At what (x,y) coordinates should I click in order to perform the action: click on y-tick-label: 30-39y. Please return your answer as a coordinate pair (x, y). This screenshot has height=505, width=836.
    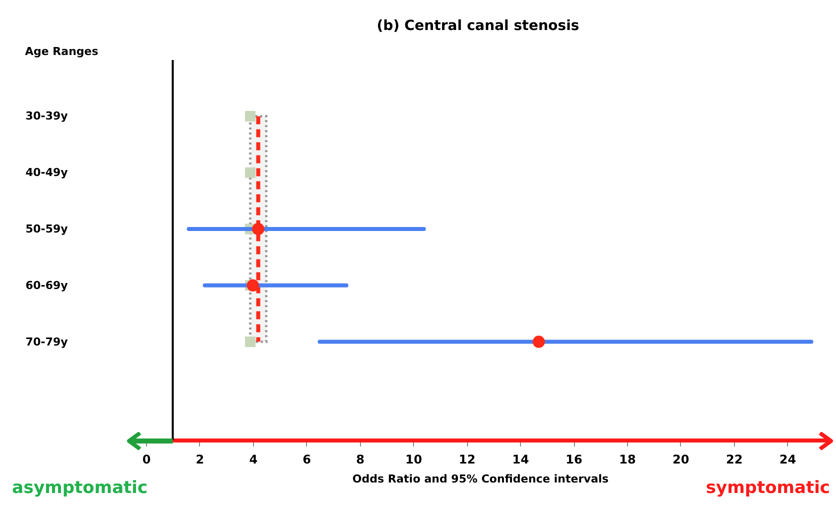
    Looking at the image, I should click on (47, 116).